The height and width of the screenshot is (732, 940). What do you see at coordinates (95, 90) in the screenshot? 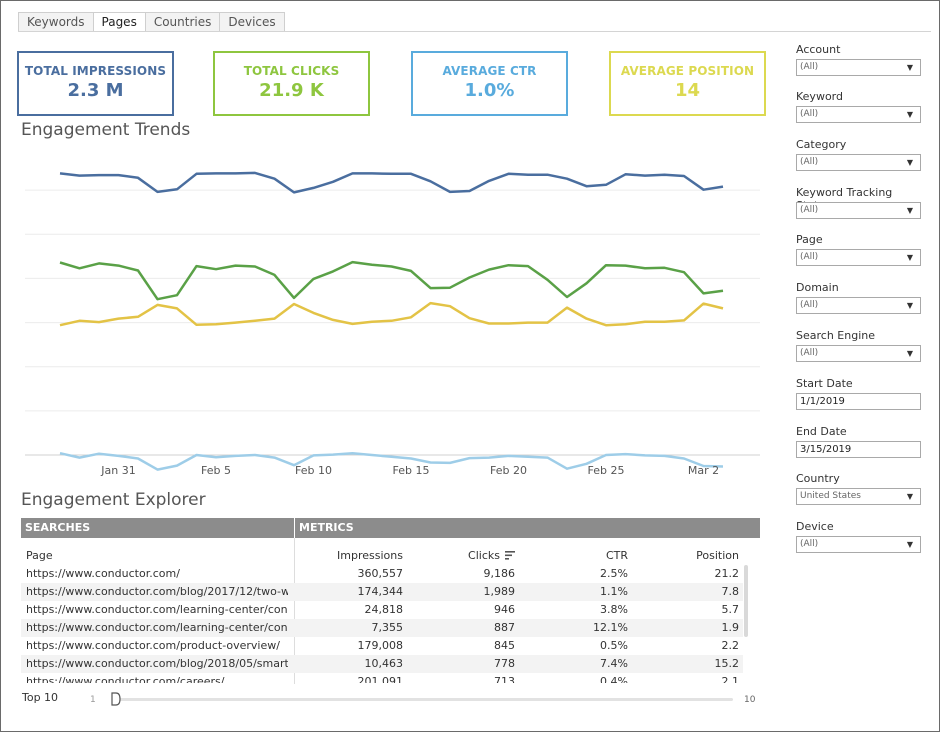
I see `kpi-value: 2.3 M` at bounding box center [95, 90].